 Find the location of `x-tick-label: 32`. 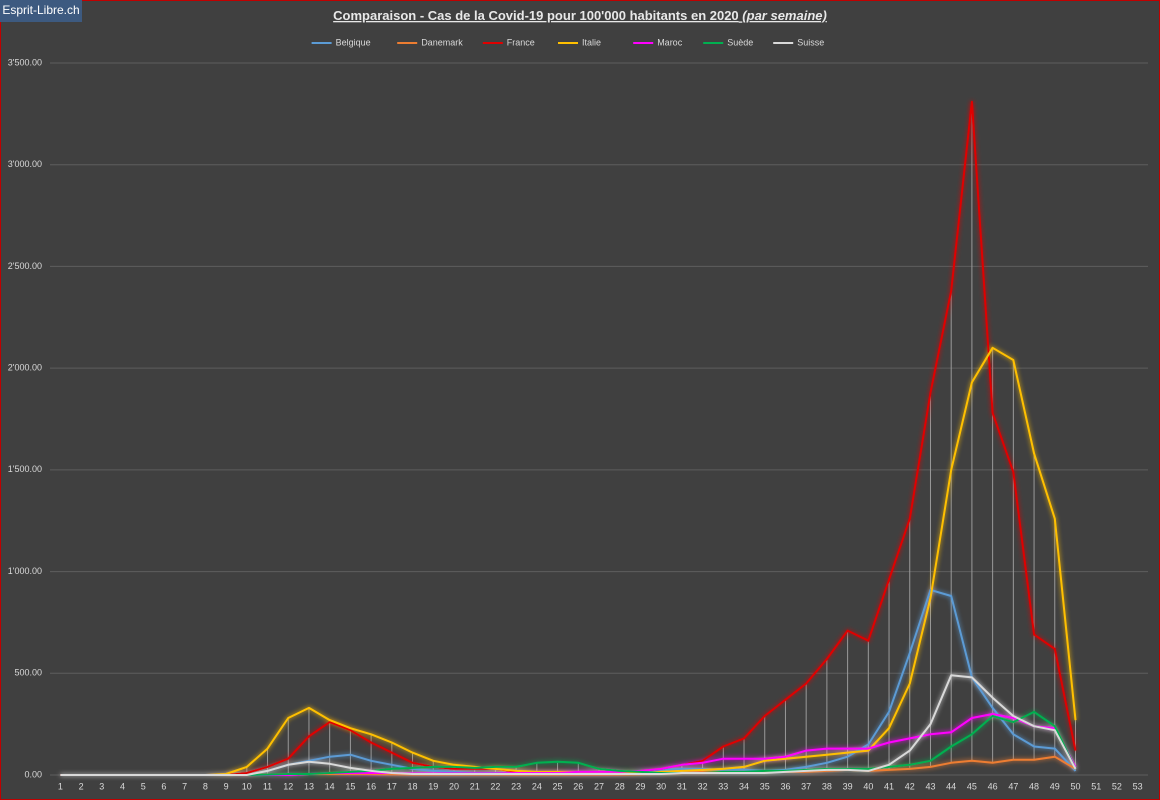

x-tick-label: 32 is located at coordinates (703, 786).